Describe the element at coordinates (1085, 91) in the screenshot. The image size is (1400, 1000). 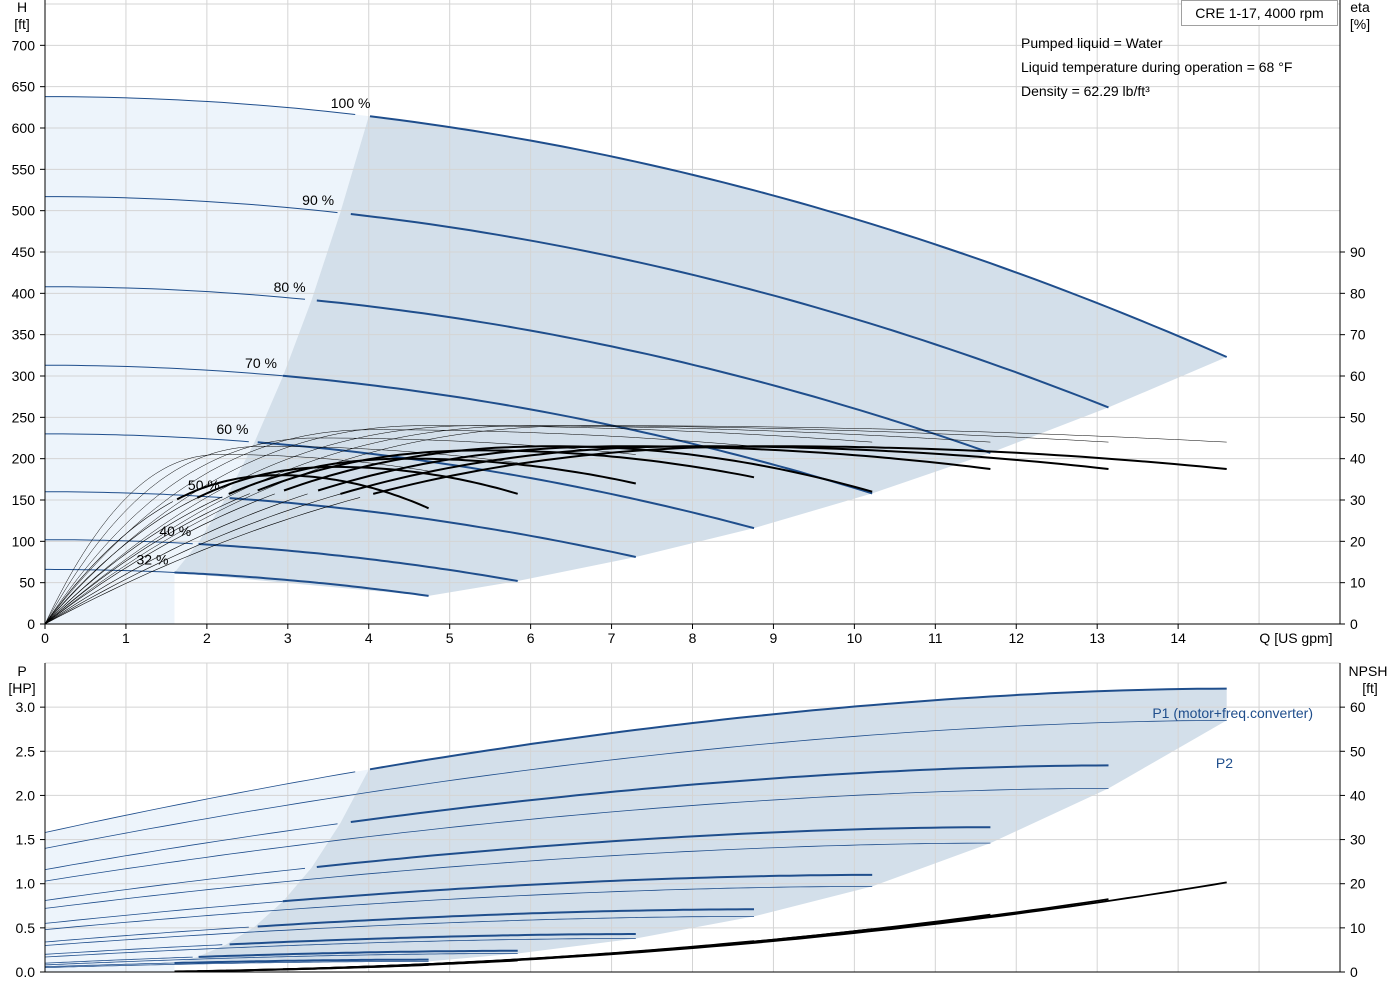
I see `info-density: Density = 62.29 lb/ft³` at that location.